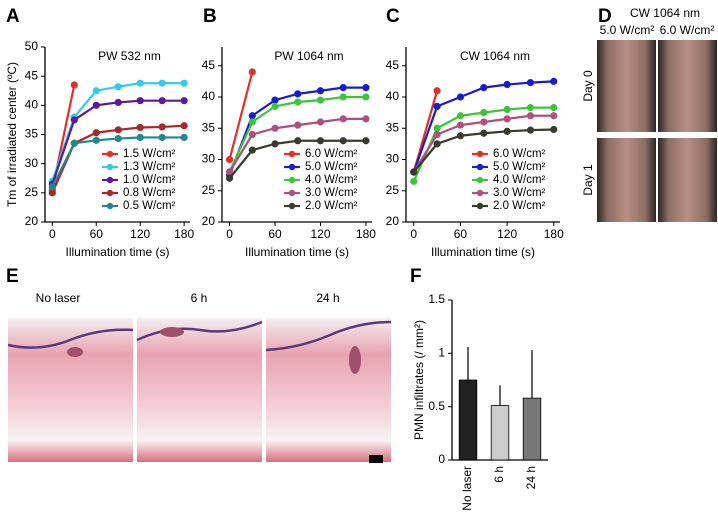 The width and height of the screenshot is (718, 520). I want to click on y-tick-label: 0, so click(441, 459).